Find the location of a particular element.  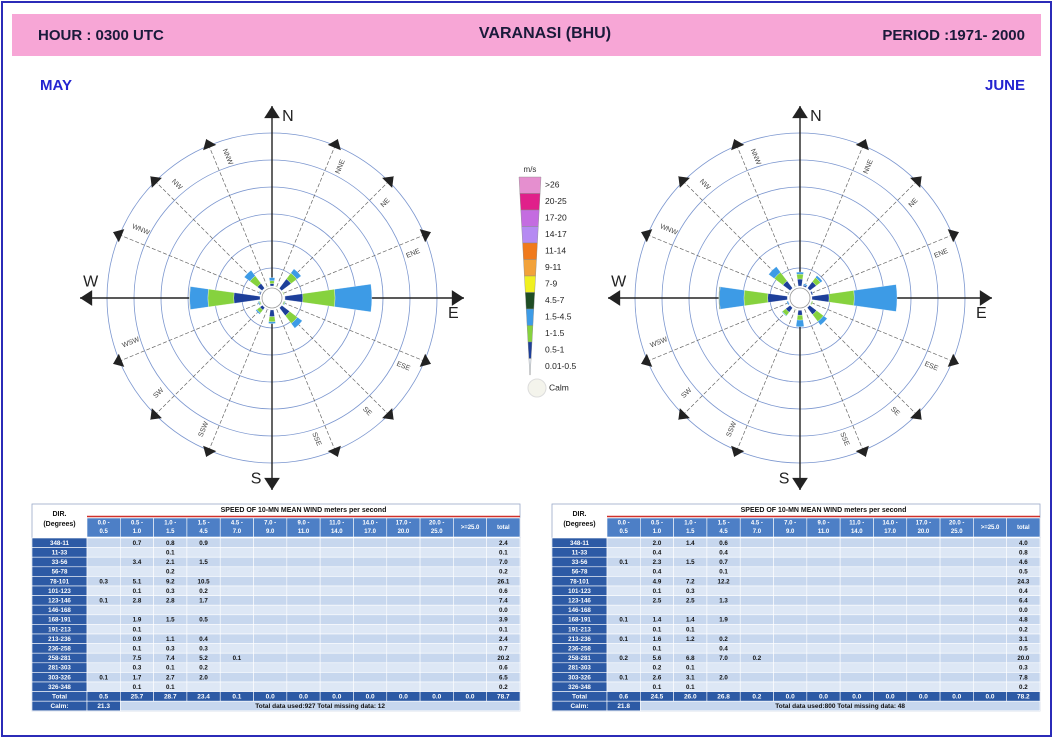

cell: 1.5 is located at coordinates (170, 620).